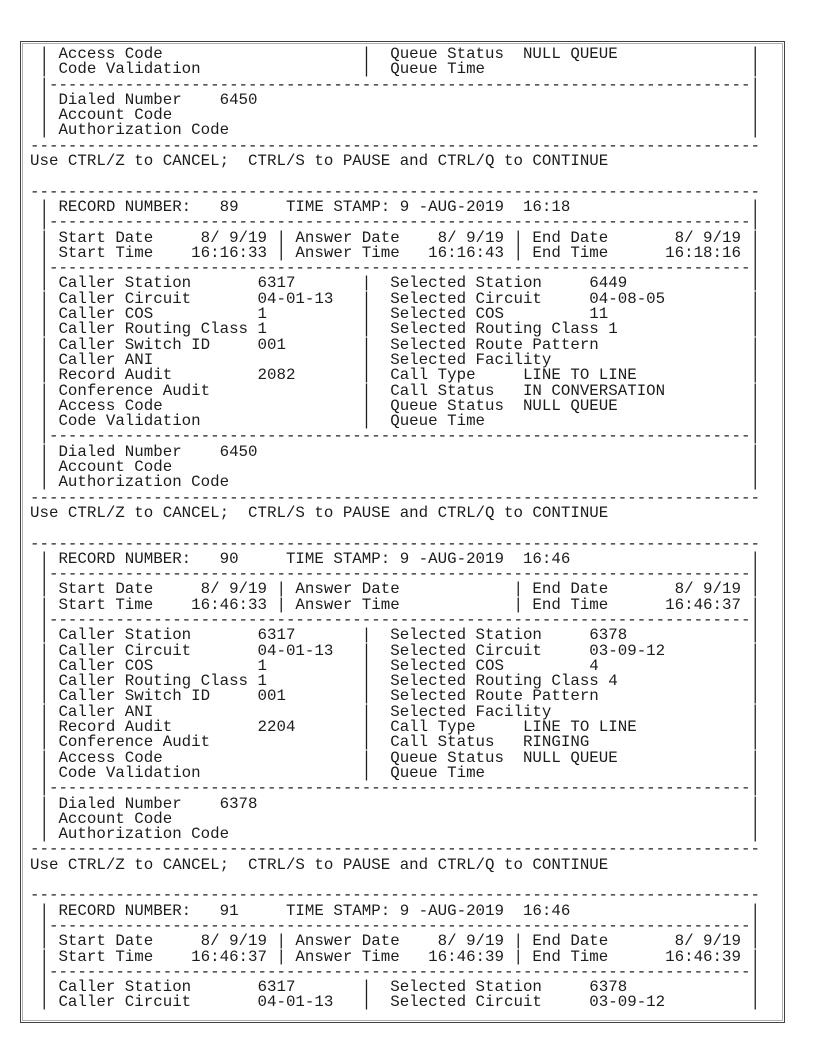 The image size is (816, 1056). I want to click on field-row-line: | Caller COS 1 | Selected COS 4 |, so click(395, 665).